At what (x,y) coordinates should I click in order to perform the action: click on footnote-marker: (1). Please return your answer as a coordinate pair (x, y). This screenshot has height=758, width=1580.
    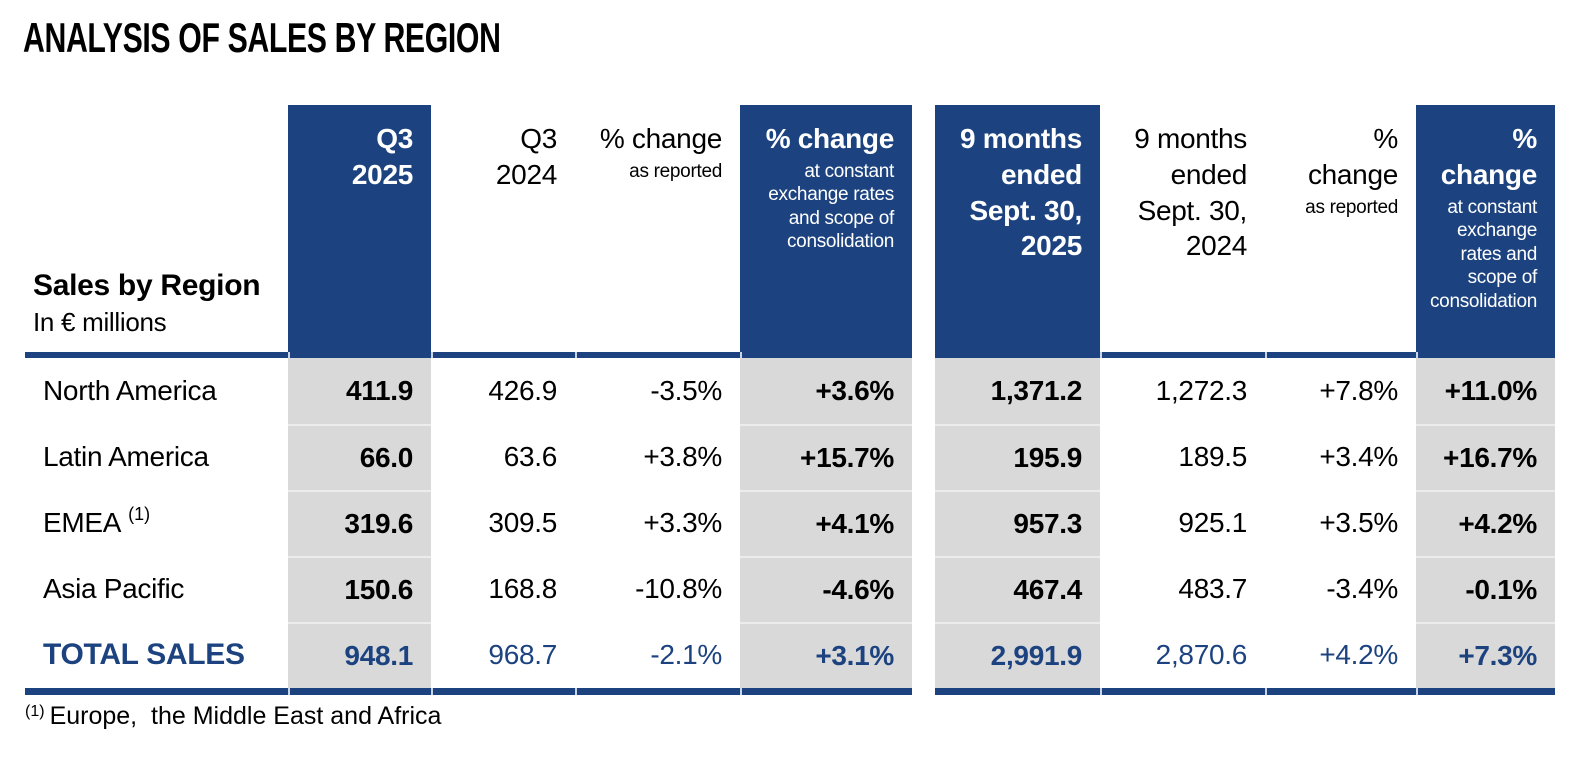
    Looking at the image, I should click on (35, 711).